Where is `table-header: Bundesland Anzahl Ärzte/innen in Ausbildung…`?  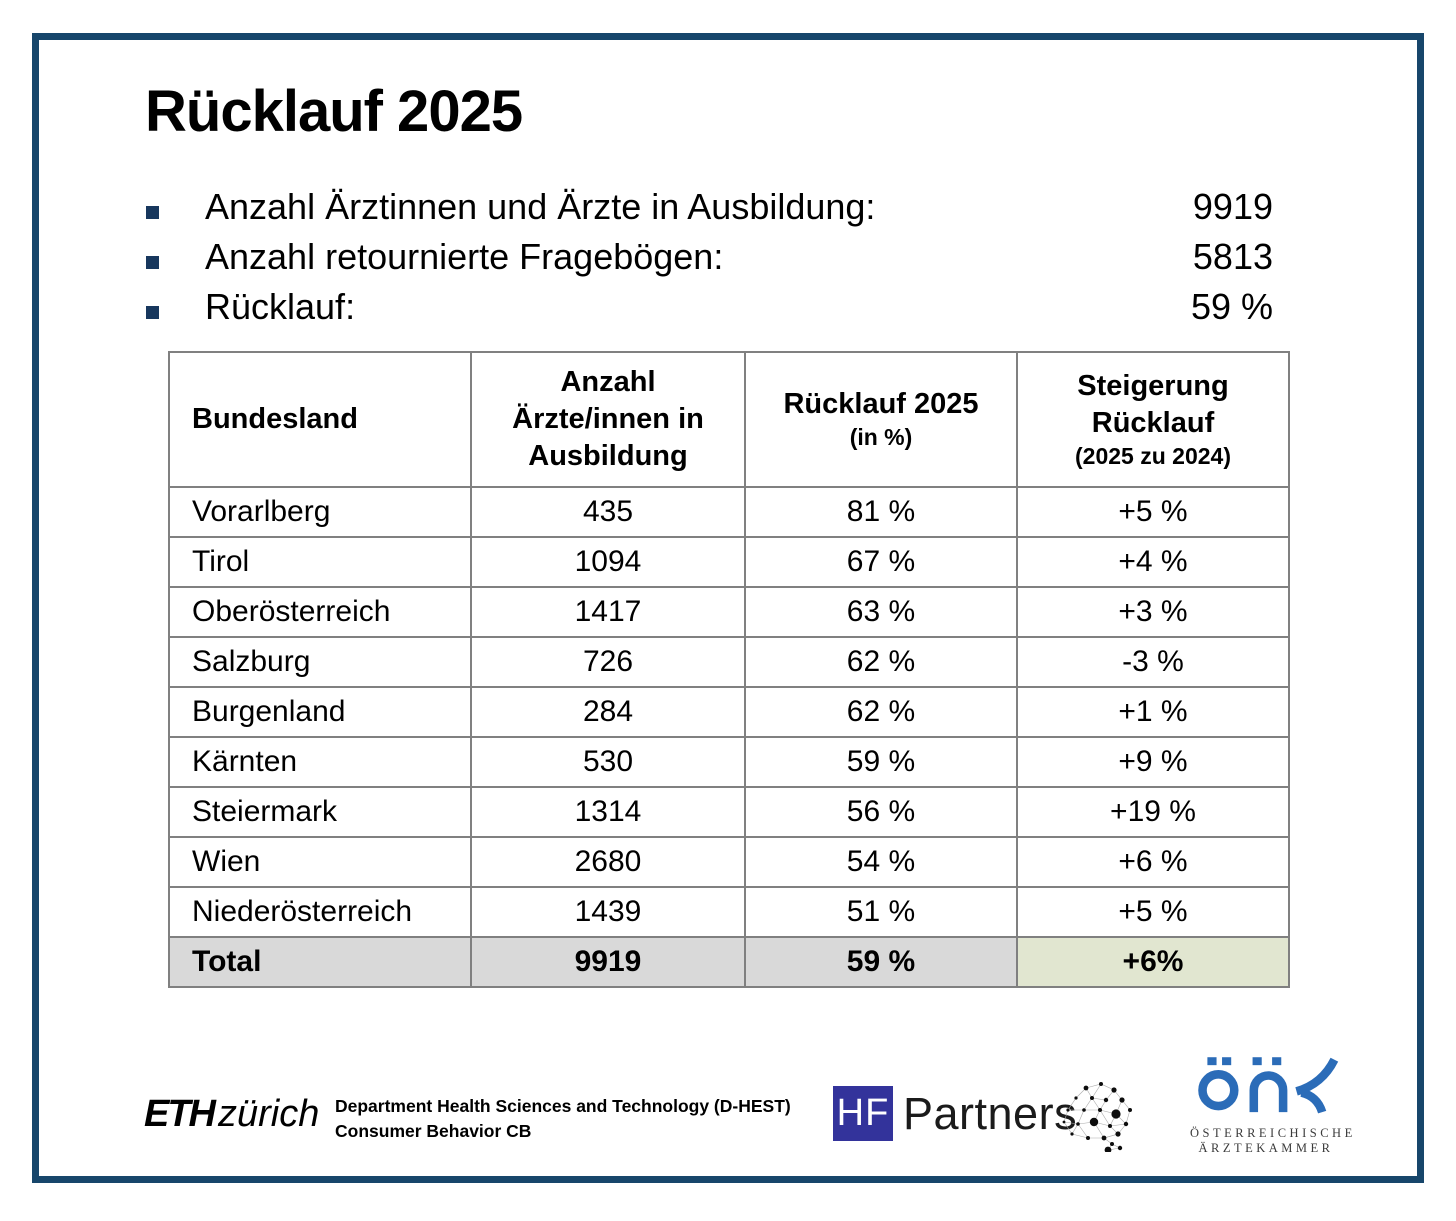
table-header: Bundesland Anzahl Ärzte/innen in Ausbildung… is located at coordinates (729, 419).